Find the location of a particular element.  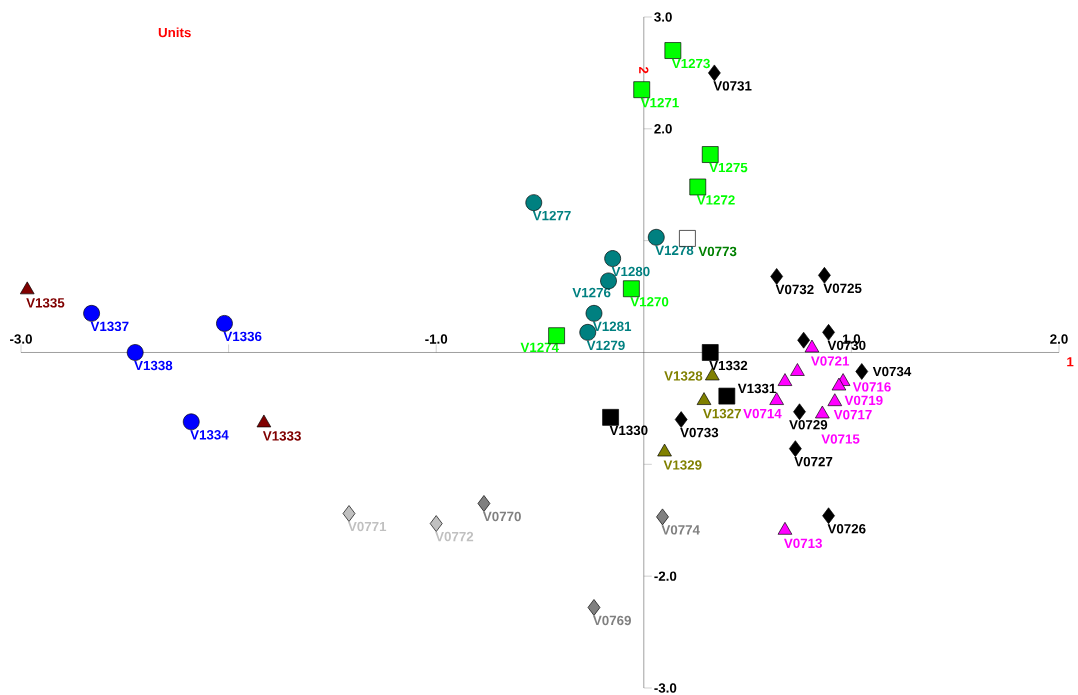

annotation: V0771 is located at coordinates (367, 526).